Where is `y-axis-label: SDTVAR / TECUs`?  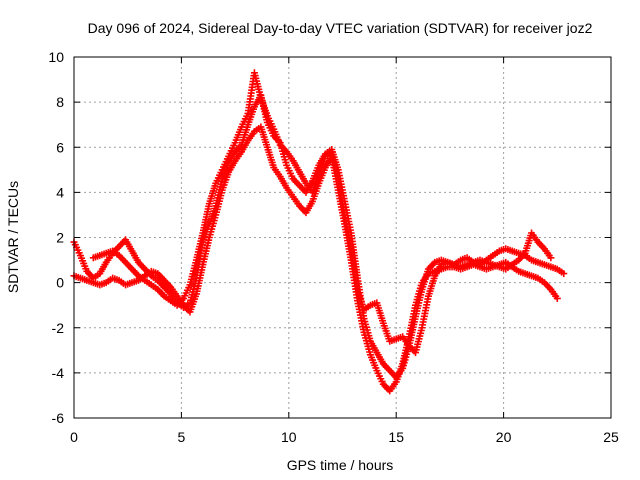 y-axis-label: SDTVAR / TECUs is located at coordinates (13, 237).